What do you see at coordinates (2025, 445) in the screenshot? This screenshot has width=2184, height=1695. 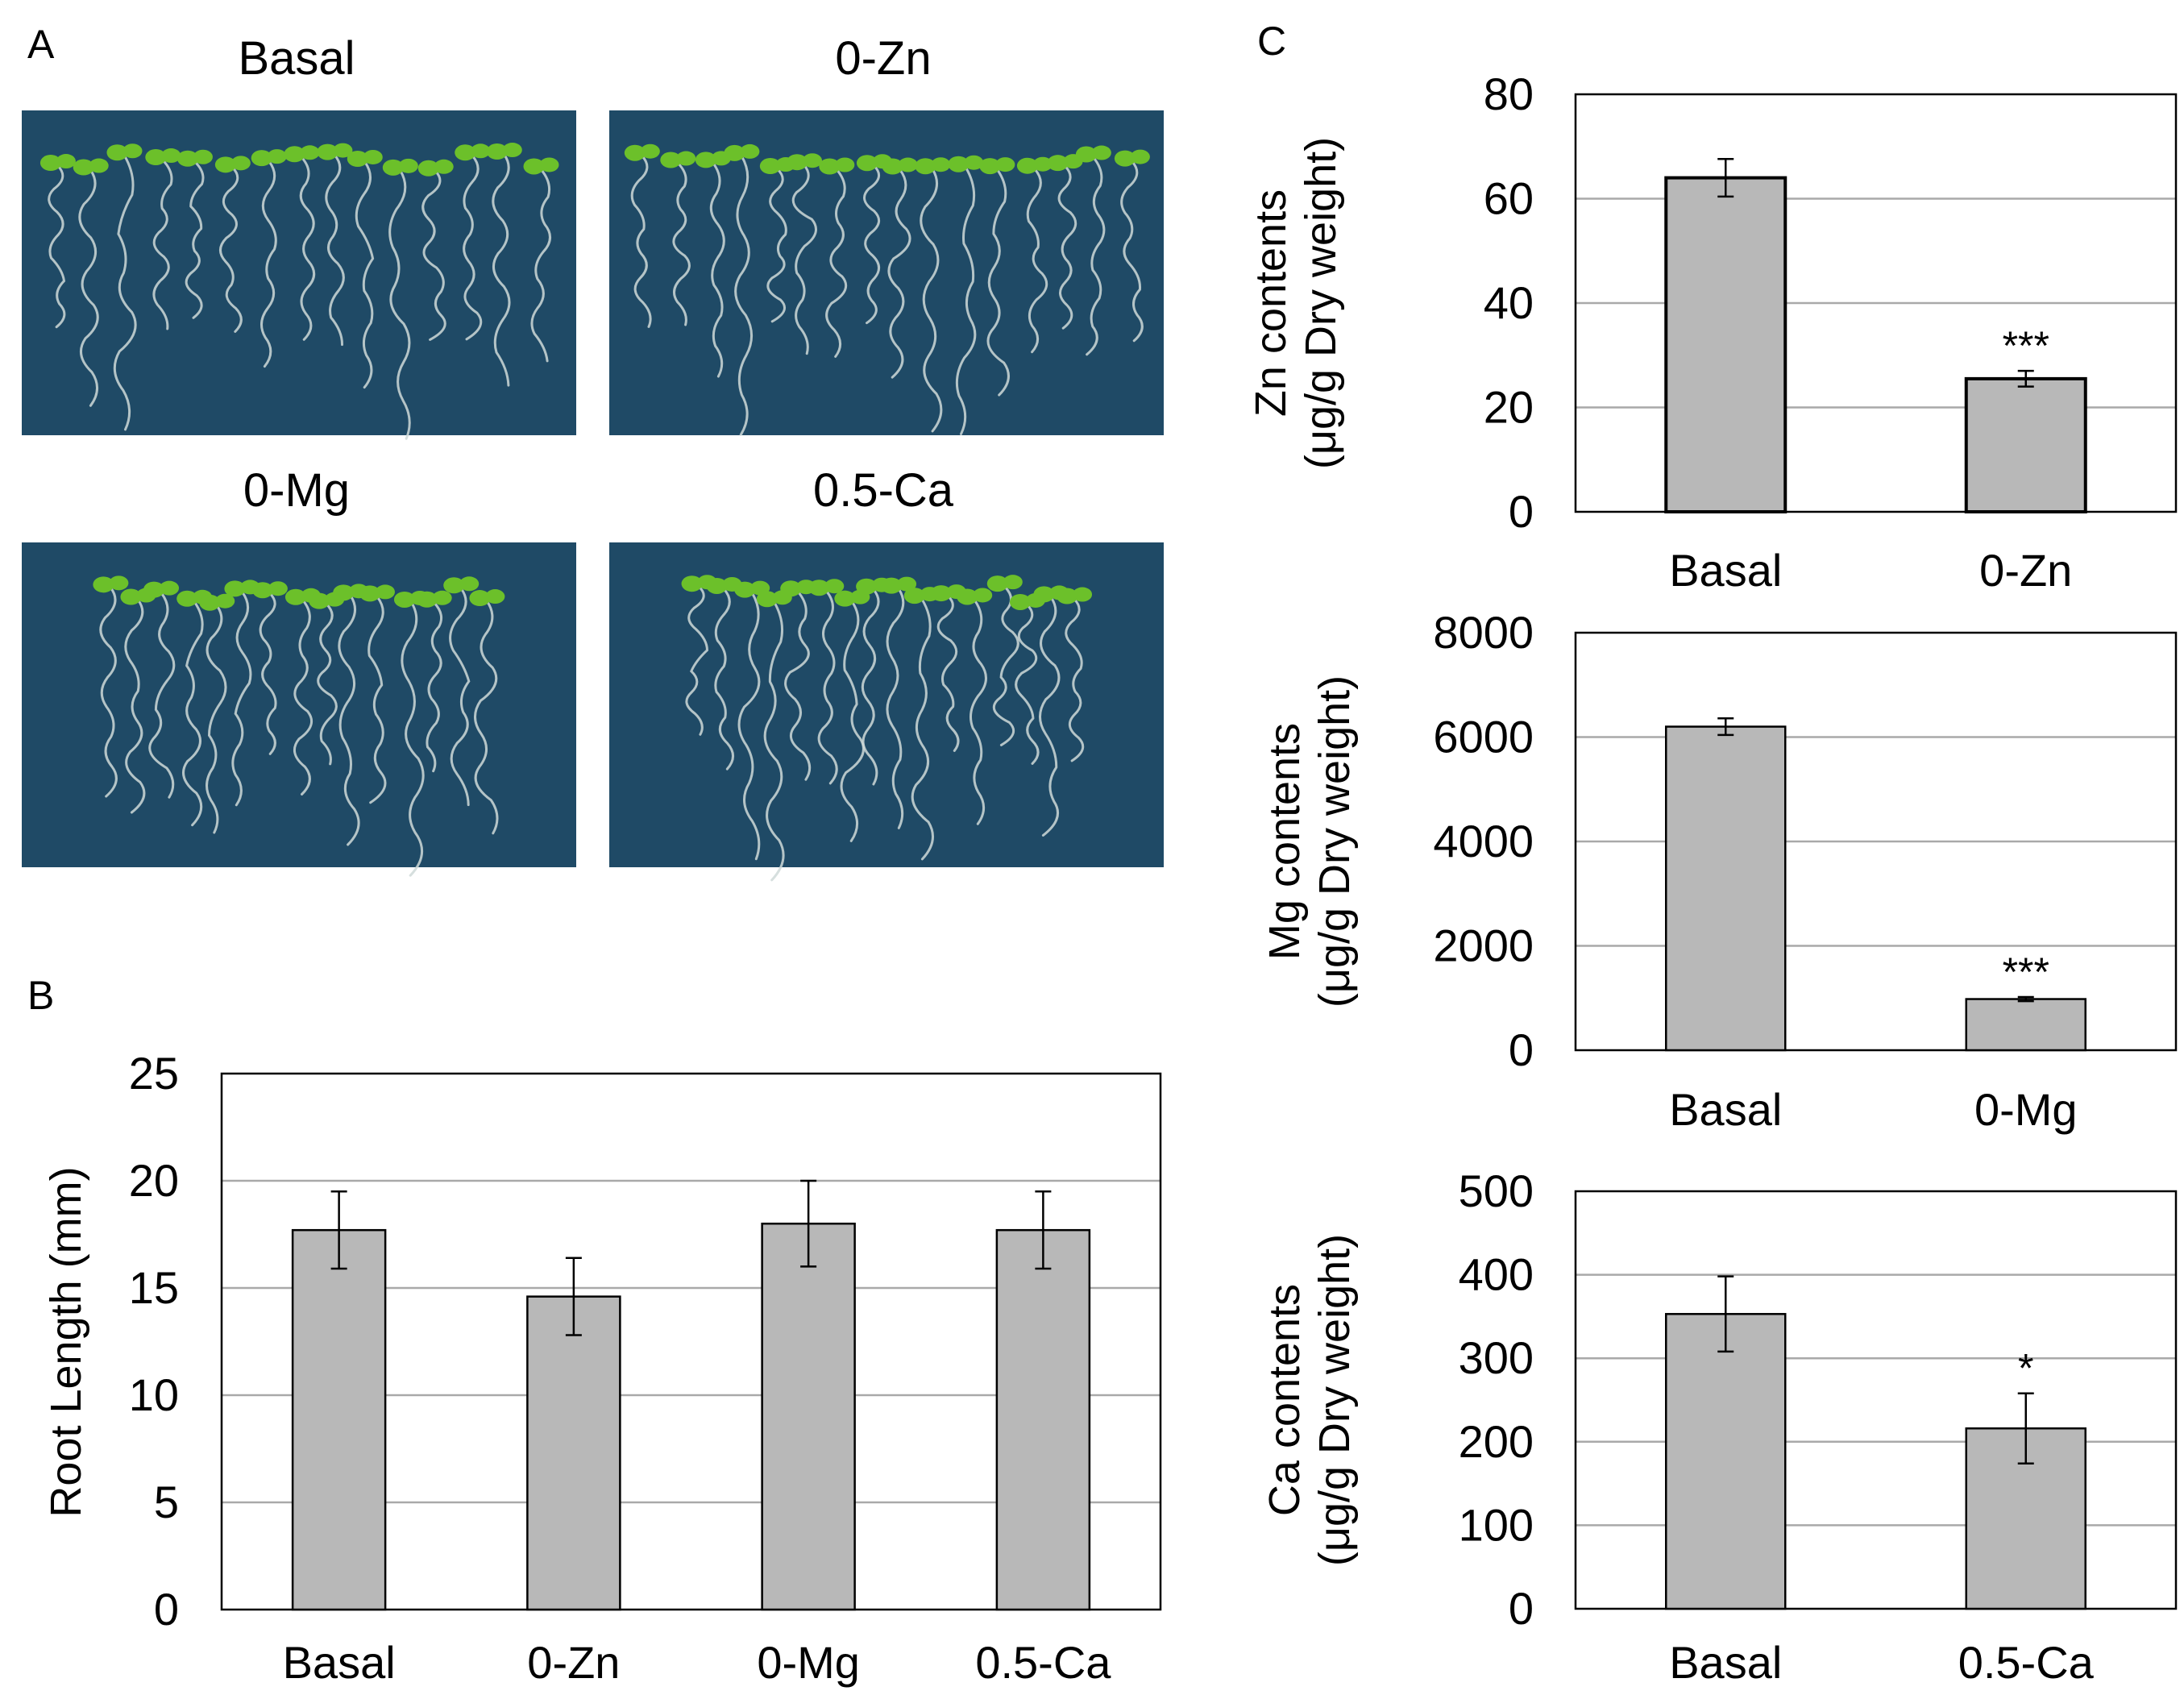 I see `bar-0-zn` at bounding box center [2025, 445].